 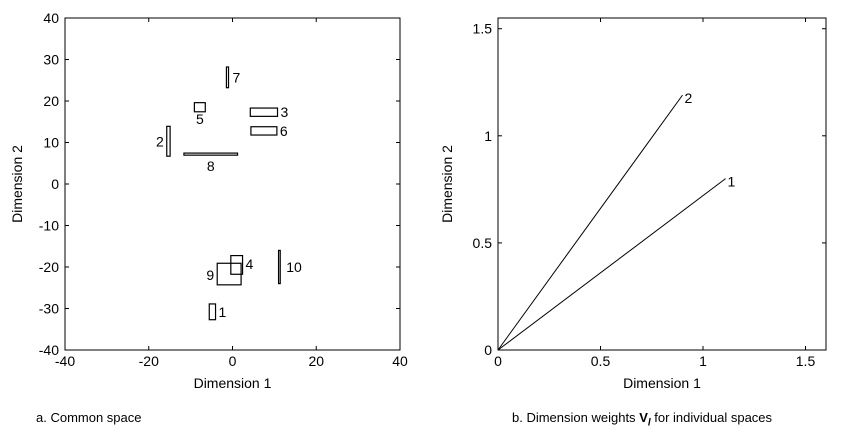 What do you see at coordinates (316, 361) in the screenshot?
I see `x-tick-label: 20` at bounding box center [316, 361].